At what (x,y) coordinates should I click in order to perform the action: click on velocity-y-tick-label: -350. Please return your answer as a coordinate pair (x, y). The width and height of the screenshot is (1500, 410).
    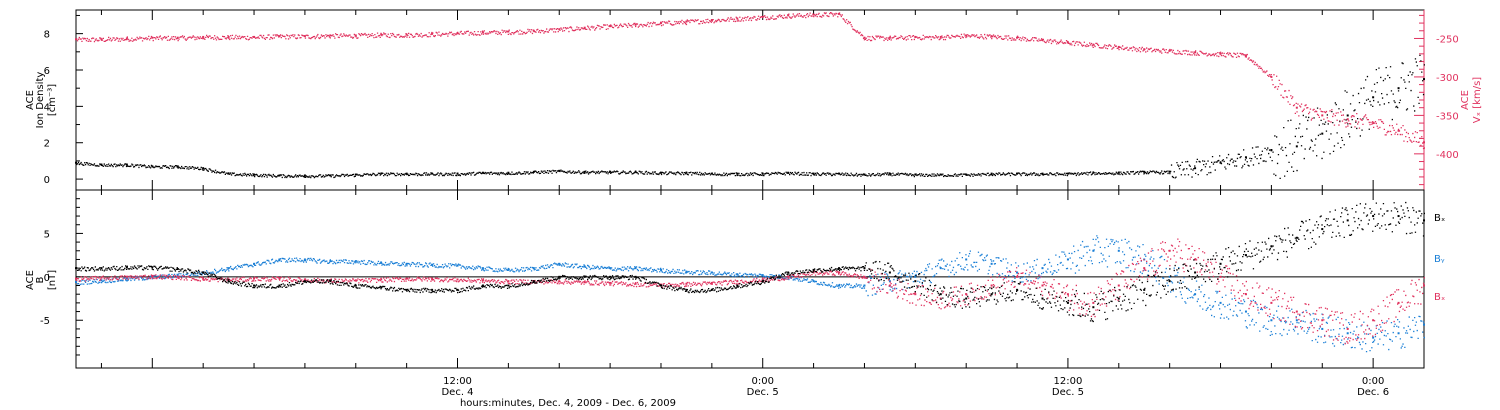
    Looking at the image, I should click on (1447, 116).